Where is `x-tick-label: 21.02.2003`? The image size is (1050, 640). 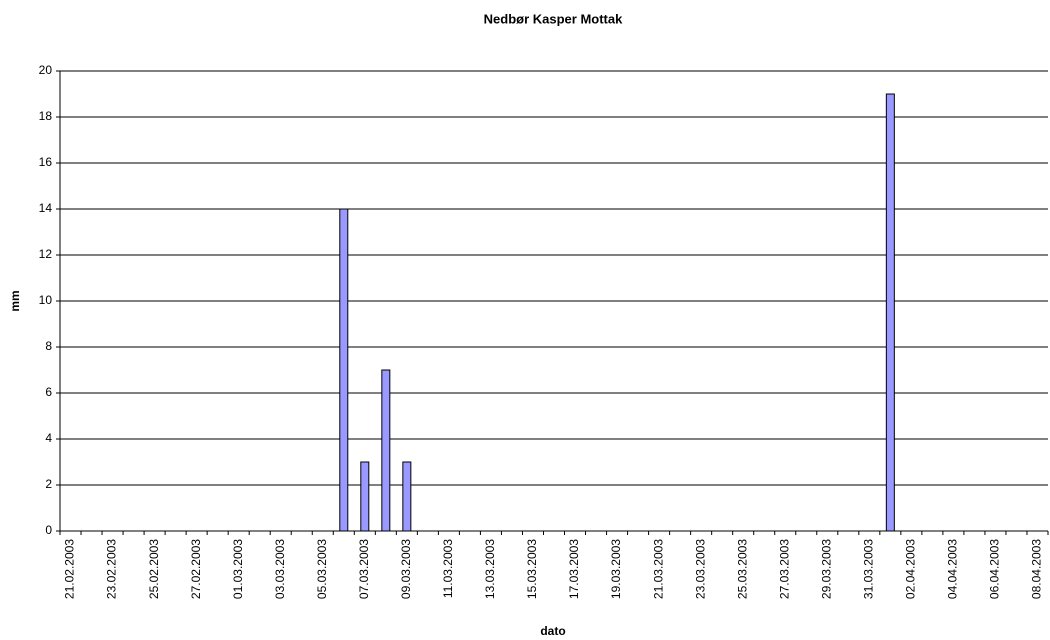
x-tick-label: 21.02.2003 is located at coordinates (70, 569).